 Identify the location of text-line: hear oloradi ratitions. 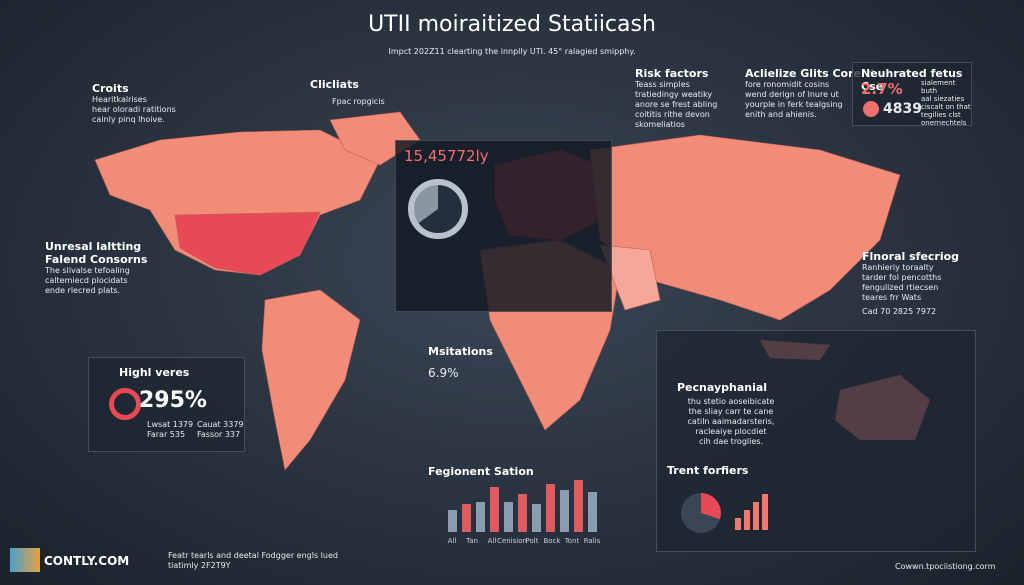
(134, 109).